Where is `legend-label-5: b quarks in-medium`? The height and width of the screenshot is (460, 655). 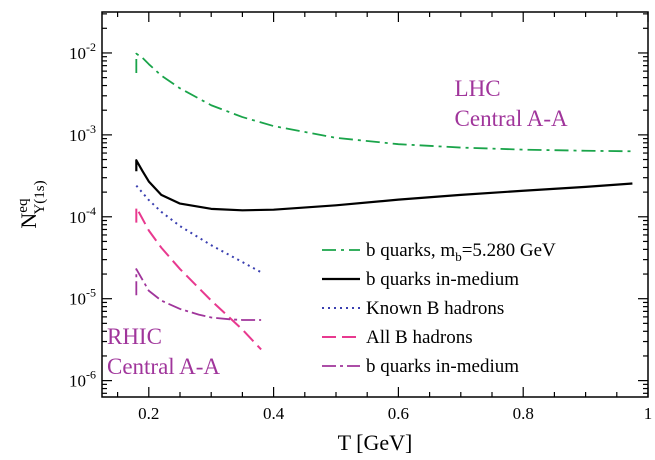
legend-label-5: b quarks in-medium is located at coordinates (442, 366).